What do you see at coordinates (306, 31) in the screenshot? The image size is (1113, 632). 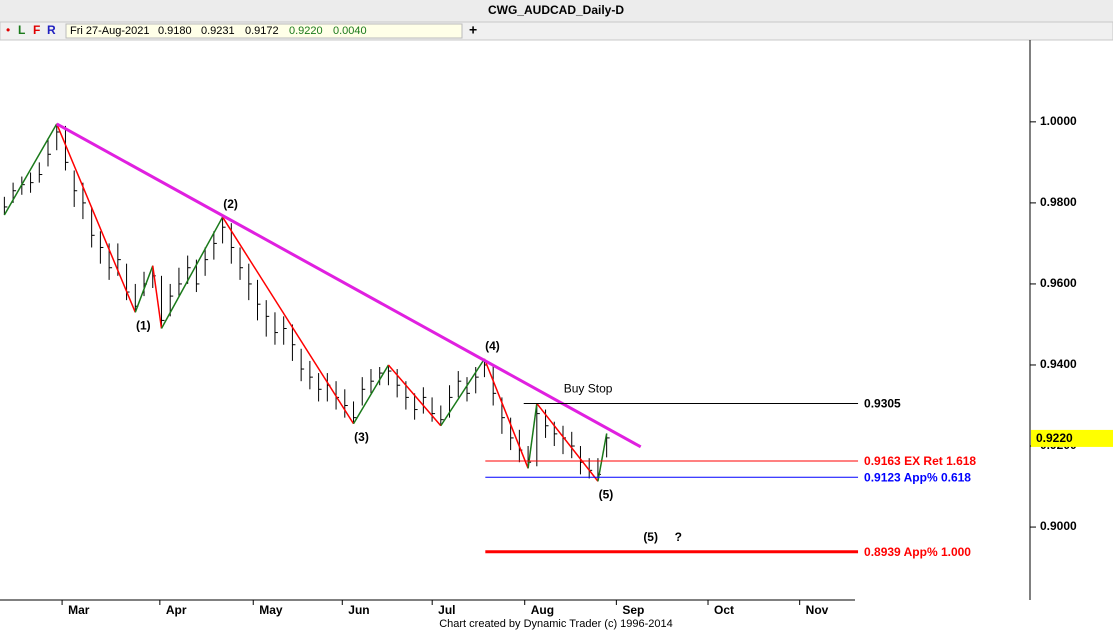 I see `quote-close: 0.9220` at bounding box center [306, 31].